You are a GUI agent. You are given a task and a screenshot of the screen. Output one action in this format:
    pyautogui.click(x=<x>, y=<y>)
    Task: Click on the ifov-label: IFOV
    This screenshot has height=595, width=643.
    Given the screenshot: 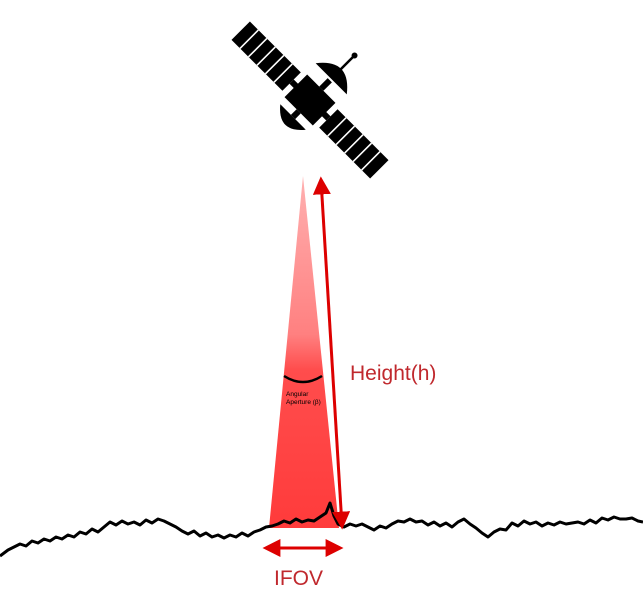 What is the action you would take?
    pyautogui.click(x=298, y=578)
    